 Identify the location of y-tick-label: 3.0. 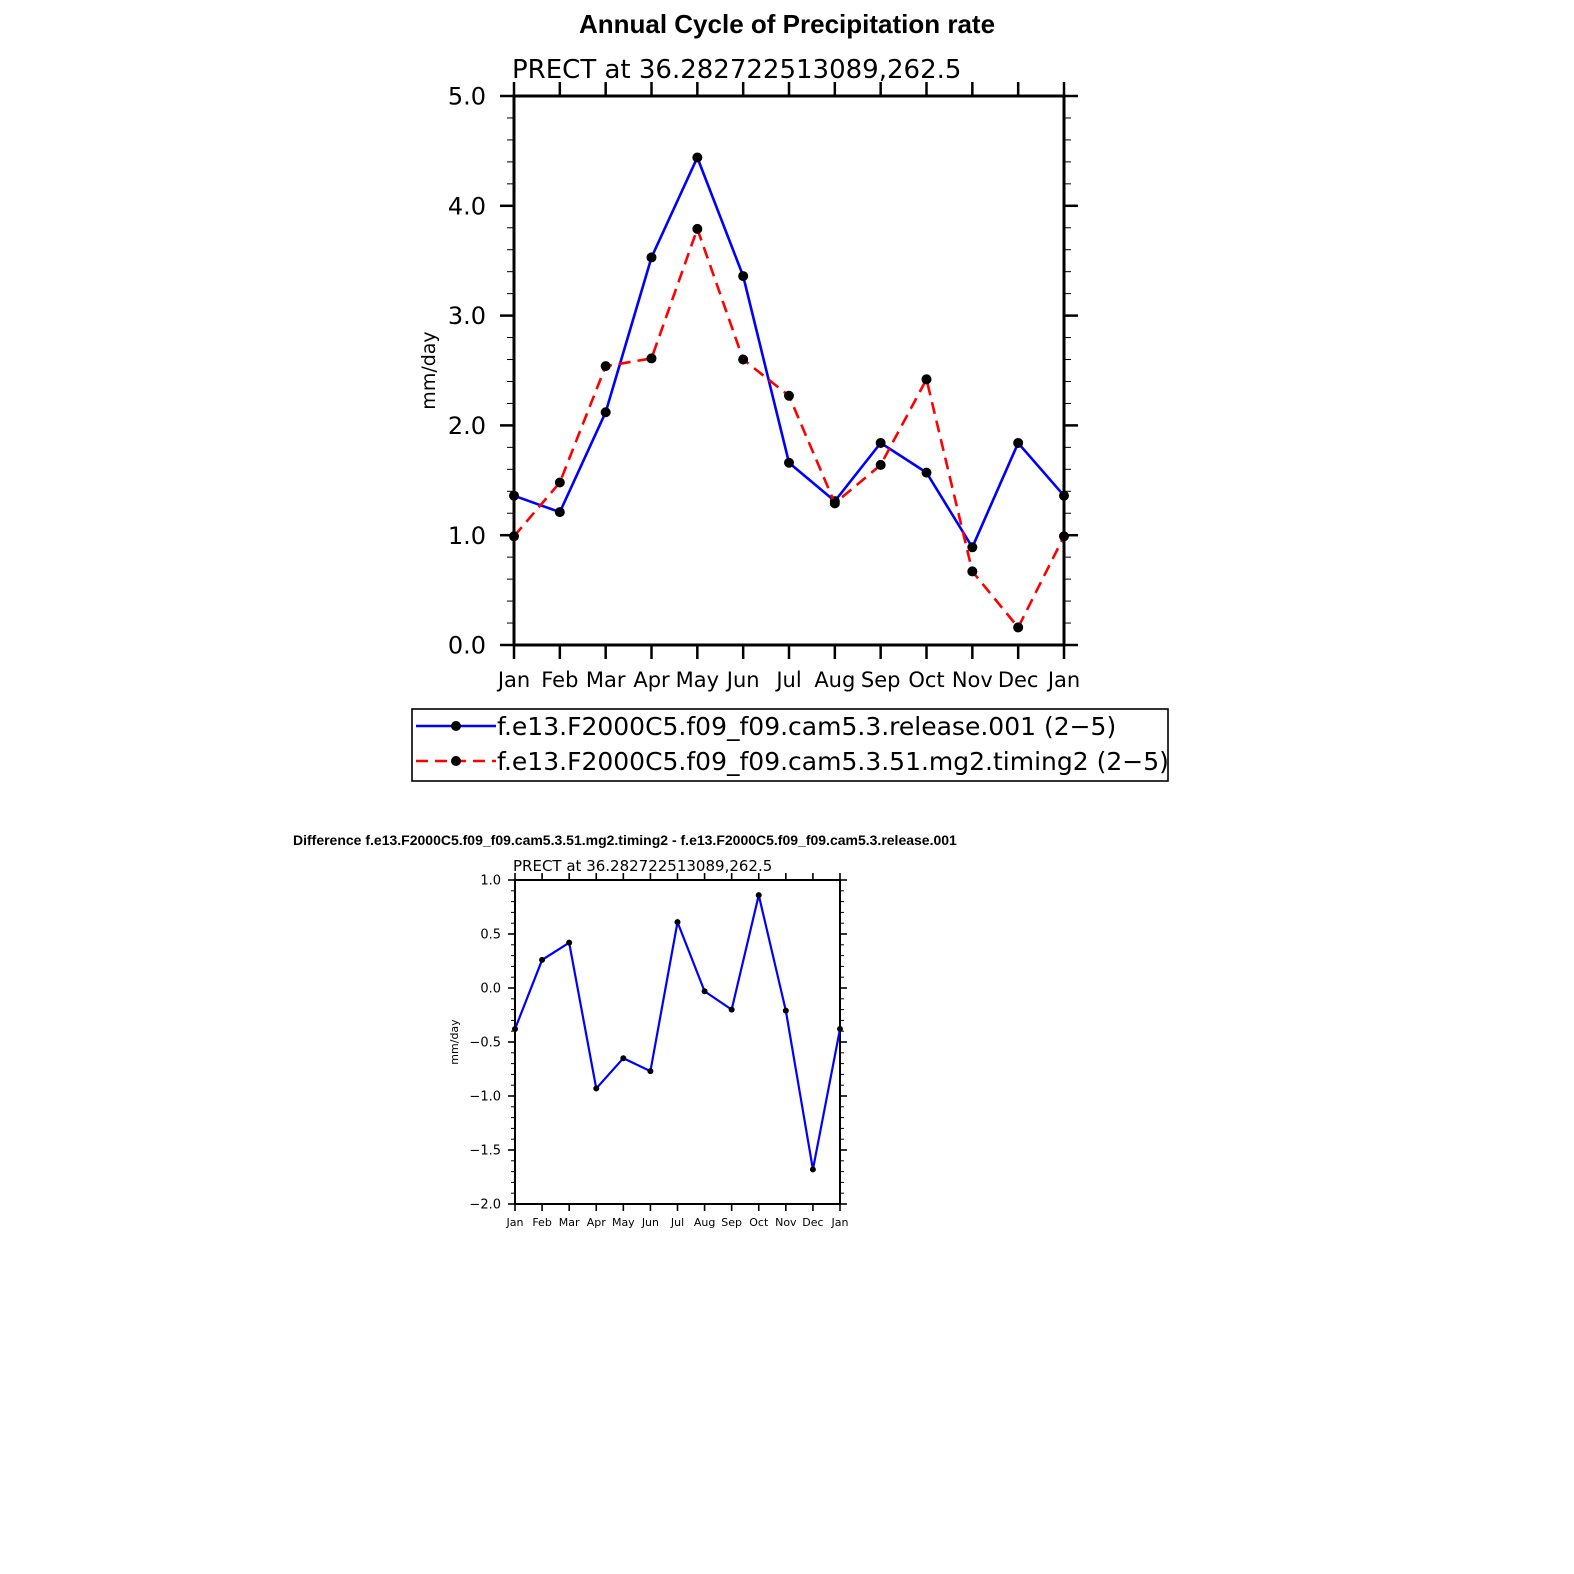
(467, 316).